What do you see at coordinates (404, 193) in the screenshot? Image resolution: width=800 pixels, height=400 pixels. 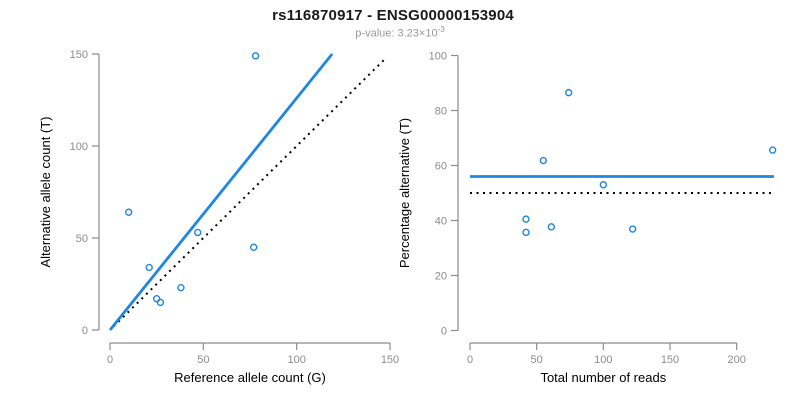 I see `y-axis-title: Percentage alternative (T)` at bounding box center [404, 193].